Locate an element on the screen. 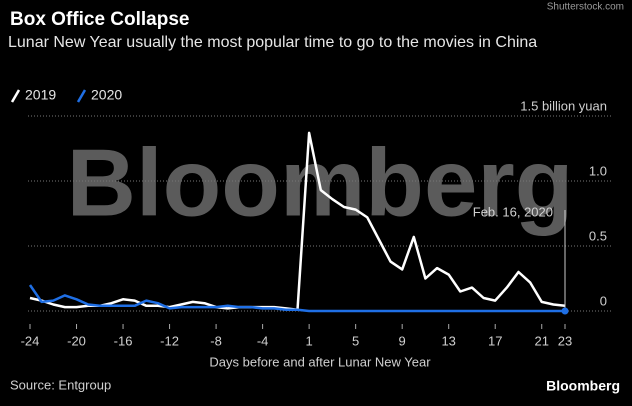 Image resolution: width=632 pixels, height=406 pixels. x-tick-label: 5 is located at coordinates (355, 340).